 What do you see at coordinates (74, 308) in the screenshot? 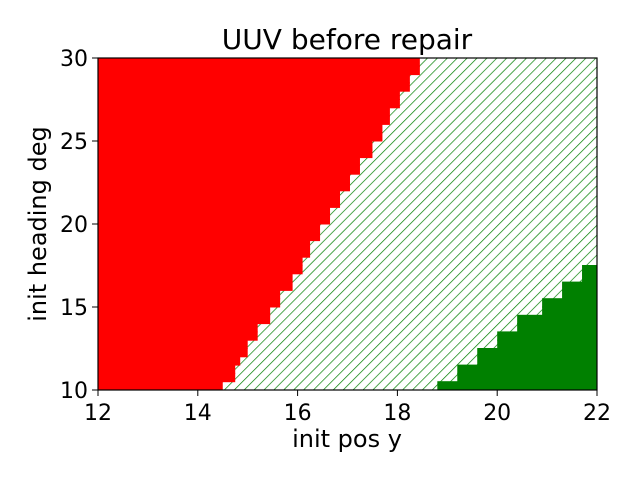
I see `y-tick-label: 15` at bounding box center [74, 308].